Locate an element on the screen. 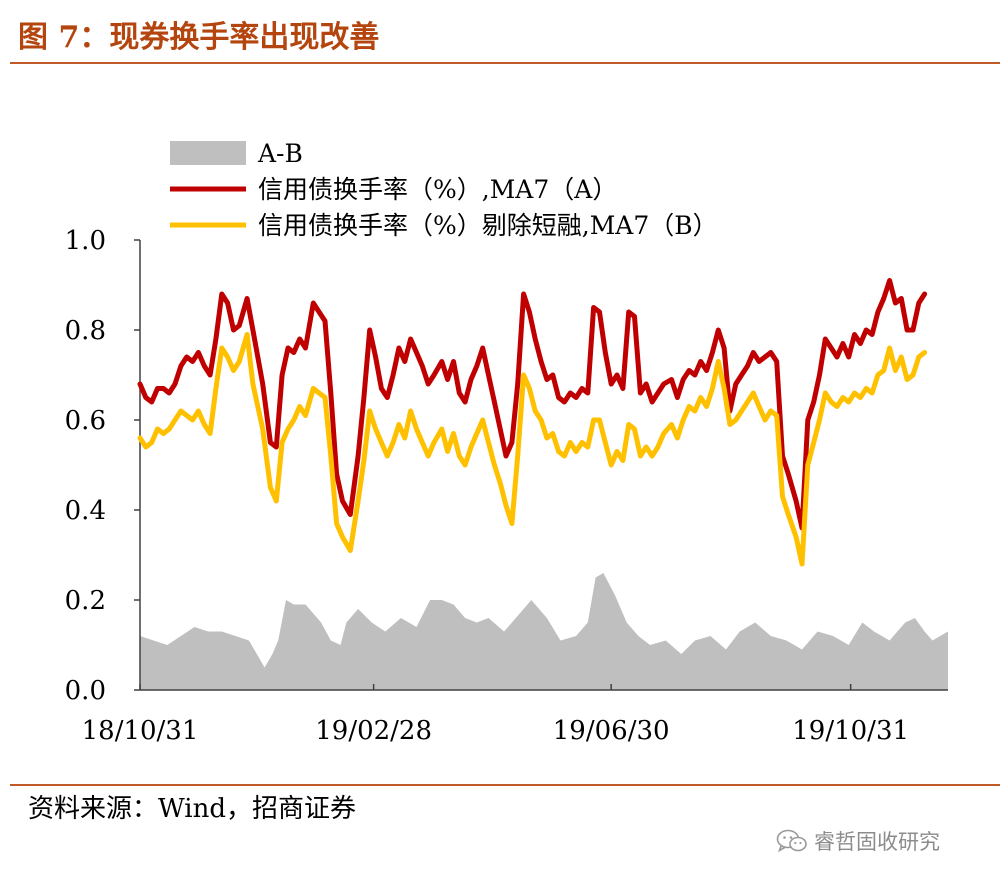 Image resolution: width=1003 pixels, height=882 pixels. y-tick-label: 0.8 is located at coordinates (85, 331).